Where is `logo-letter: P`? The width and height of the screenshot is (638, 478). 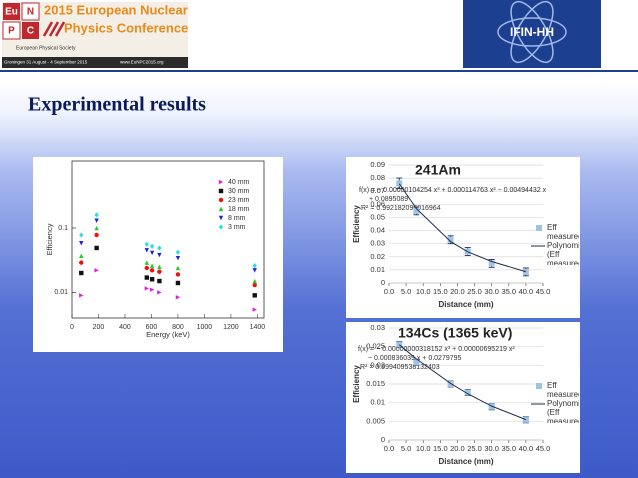
logo-letter: P is located at coordinates (11, 31).